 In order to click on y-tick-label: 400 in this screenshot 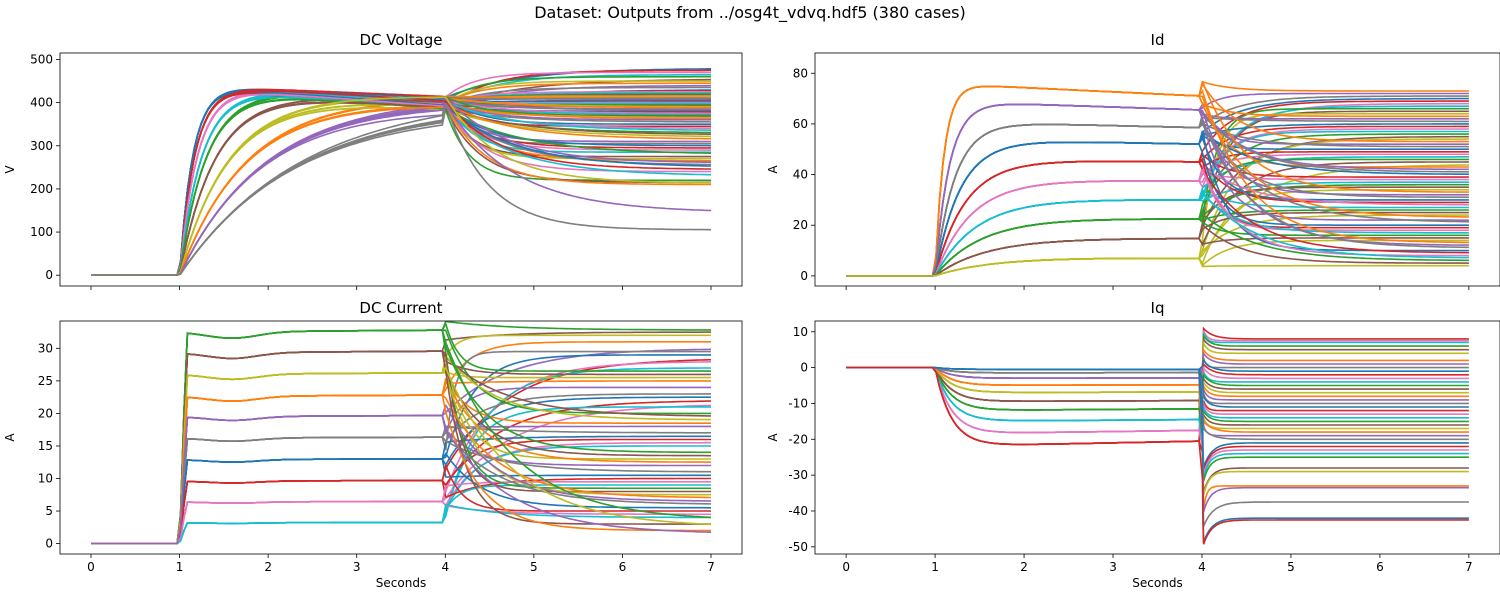, I will do `click(41, 103)`.